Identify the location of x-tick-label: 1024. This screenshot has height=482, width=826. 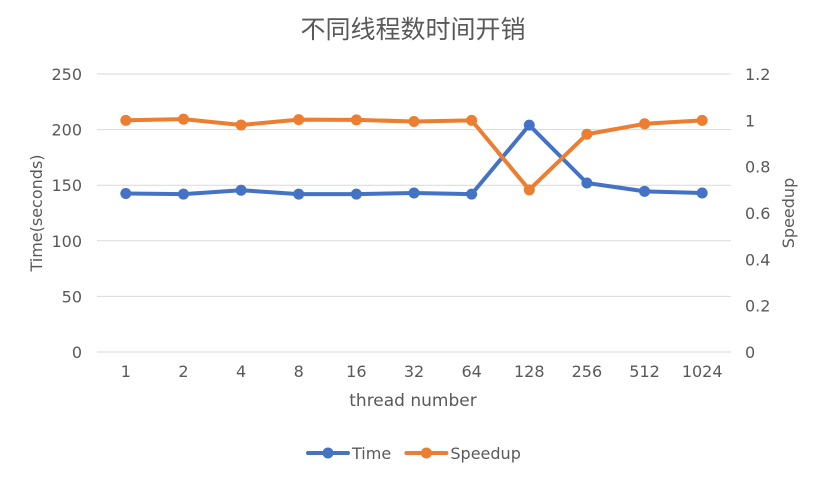
(702, 371).